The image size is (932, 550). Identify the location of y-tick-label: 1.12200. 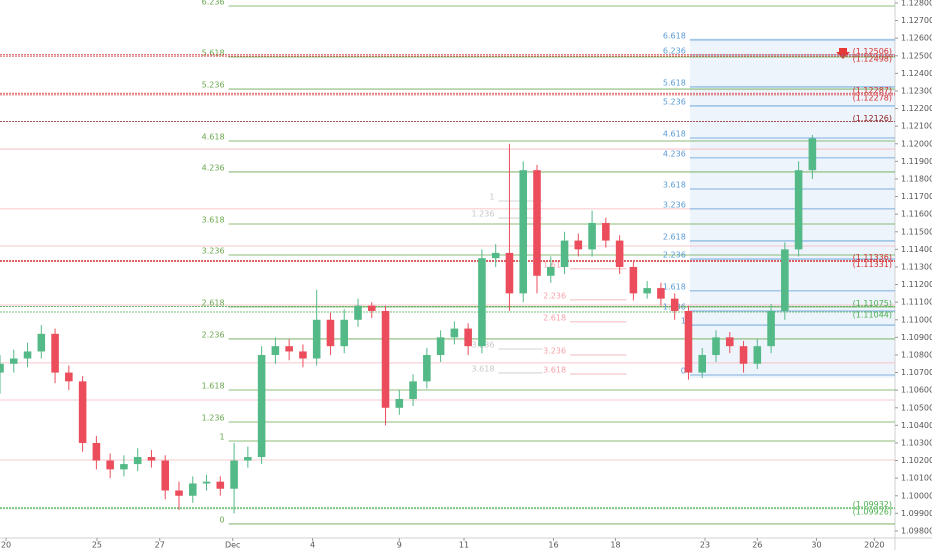
(916, 108).